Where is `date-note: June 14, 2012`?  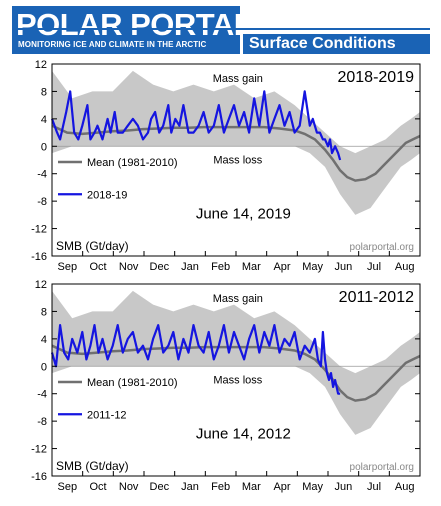
date-note: June 14, 2012 is located at coordinates (243, 434).